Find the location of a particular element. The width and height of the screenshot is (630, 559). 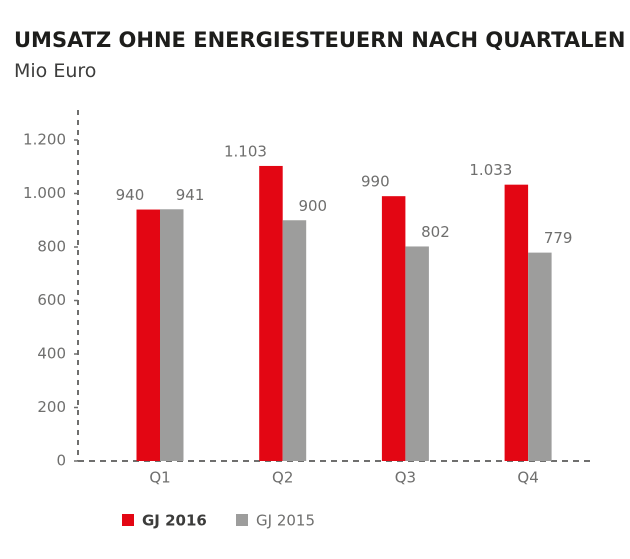

y-tick-label: 600 is located at coordinates (51, 300).